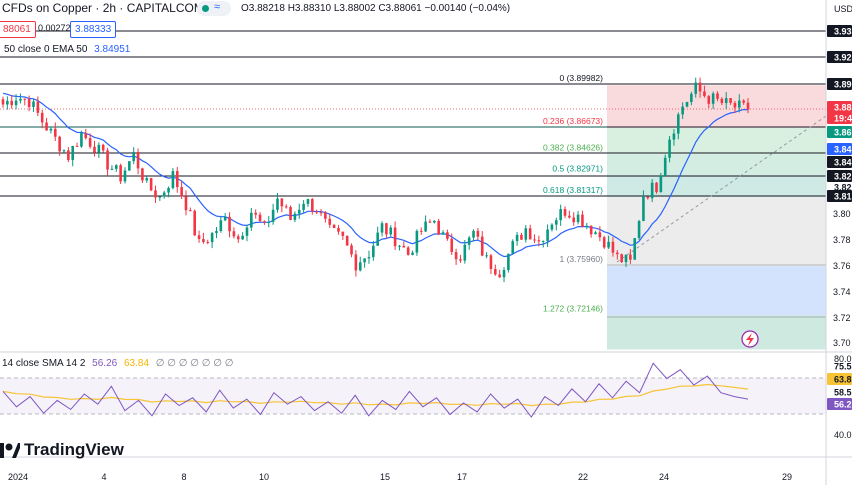 This screenshot has height=485, width=852. What do you see at coordinates (843, 85) in the screenshot?
I see `price-tag-label: 3.89` at bounding box center [843, 85].